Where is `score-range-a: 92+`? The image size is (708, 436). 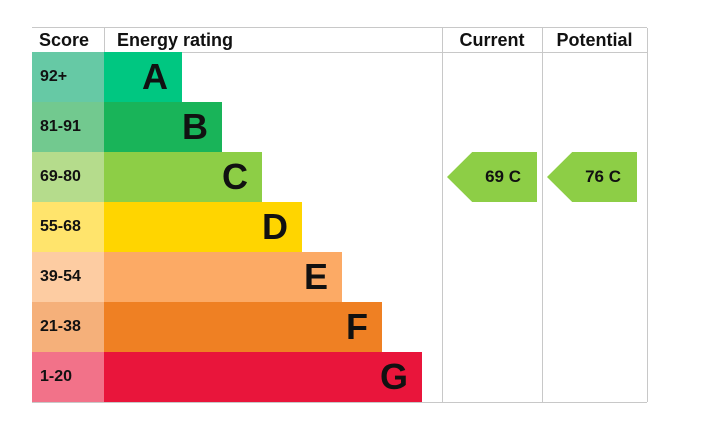
score-range-a: 92+ is located at coordinates (68, 77).